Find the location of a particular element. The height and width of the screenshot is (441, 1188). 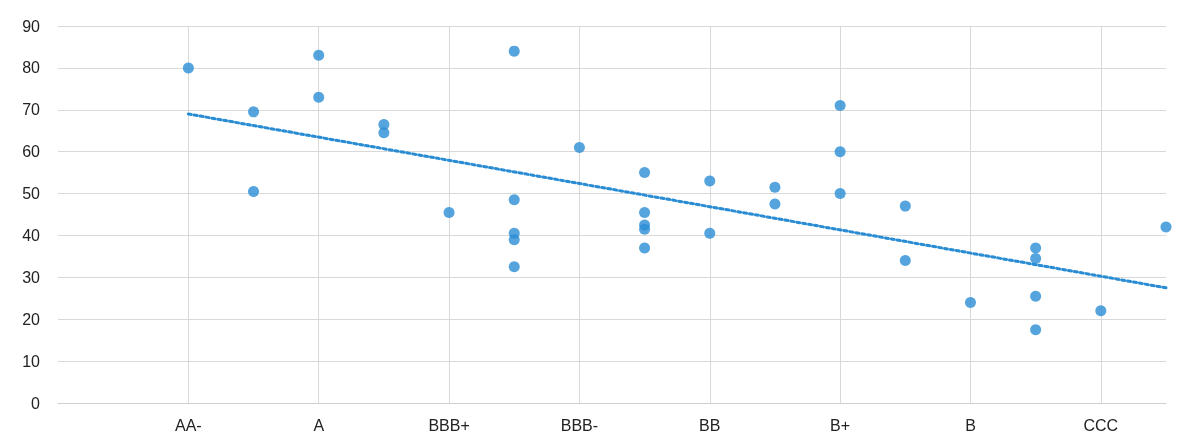

y-tick-label: 60 is located at coordinates (31, 152).